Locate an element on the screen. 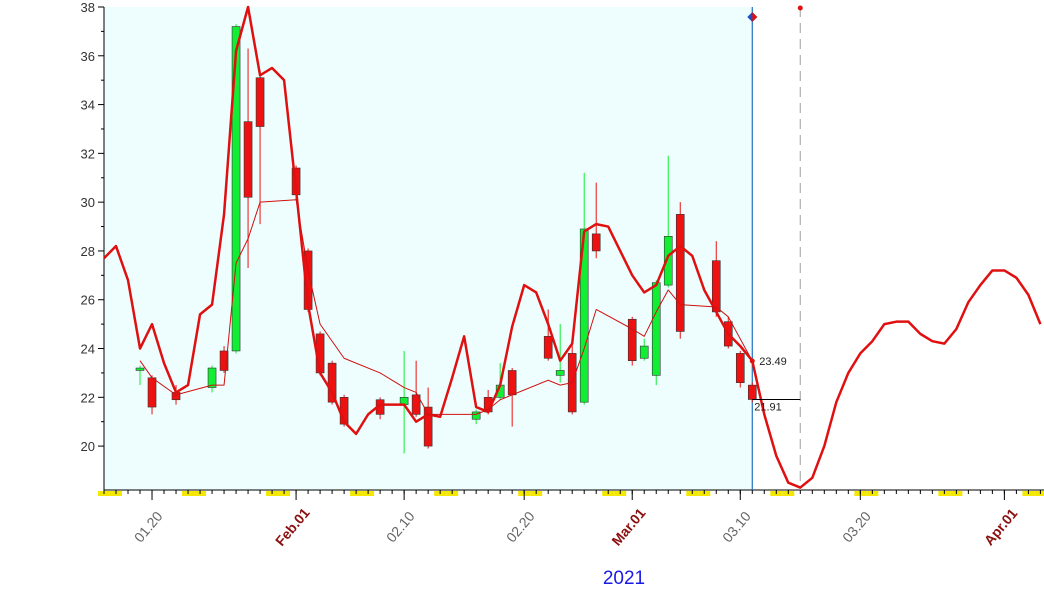 This screenshot has height=600, width=1044. y-tick-label: 36 is located at coordinates (88, 56).